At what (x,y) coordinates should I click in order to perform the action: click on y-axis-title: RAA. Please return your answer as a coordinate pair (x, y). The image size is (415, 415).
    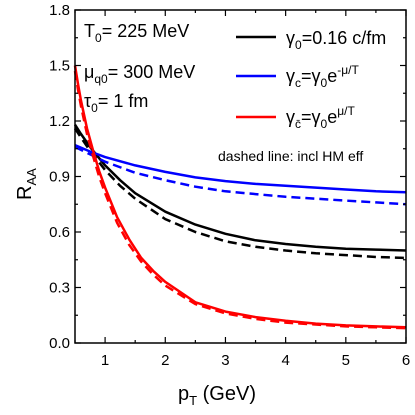
    Looking at the image, I should click on (26, 184).